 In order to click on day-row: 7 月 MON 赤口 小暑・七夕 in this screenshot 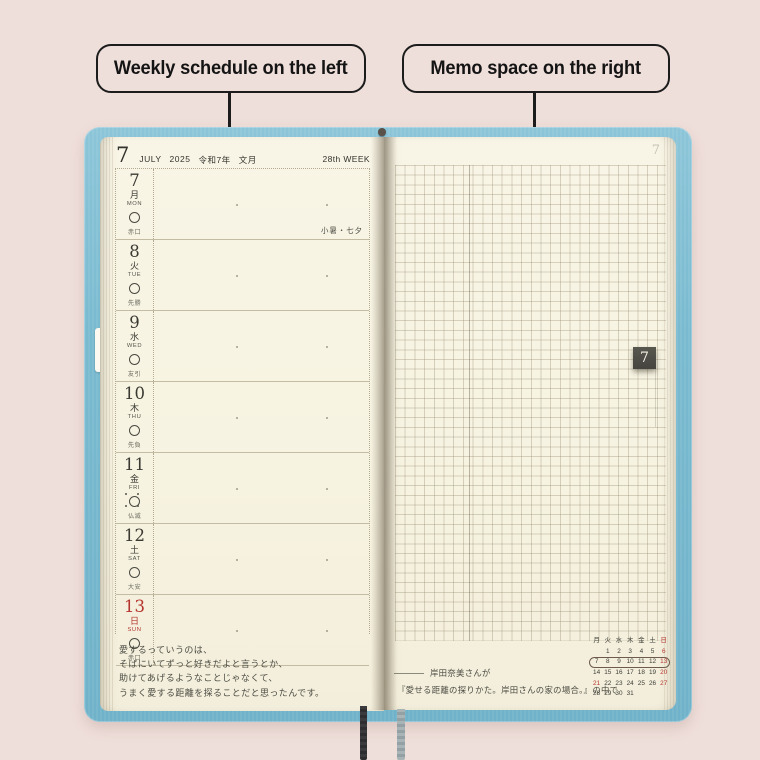, I will do `click(242, 204)`.